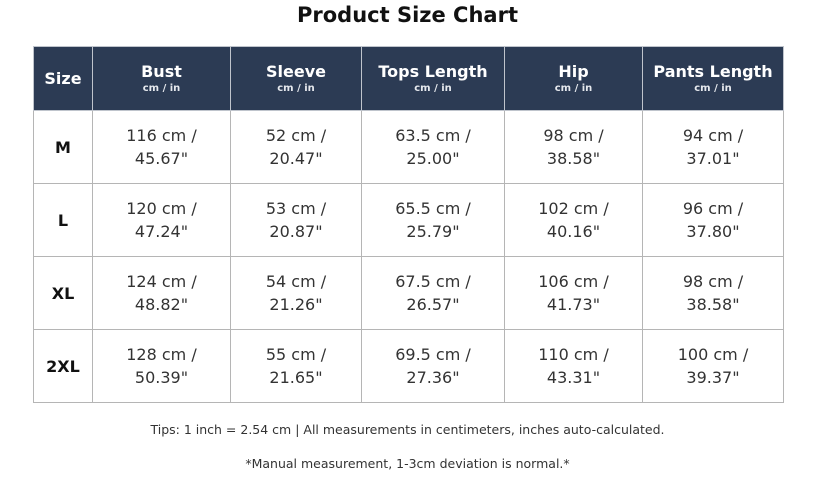 The height and width of the screenshot is (502, 815). I want to click on column-name: Size, so click(63, 78).